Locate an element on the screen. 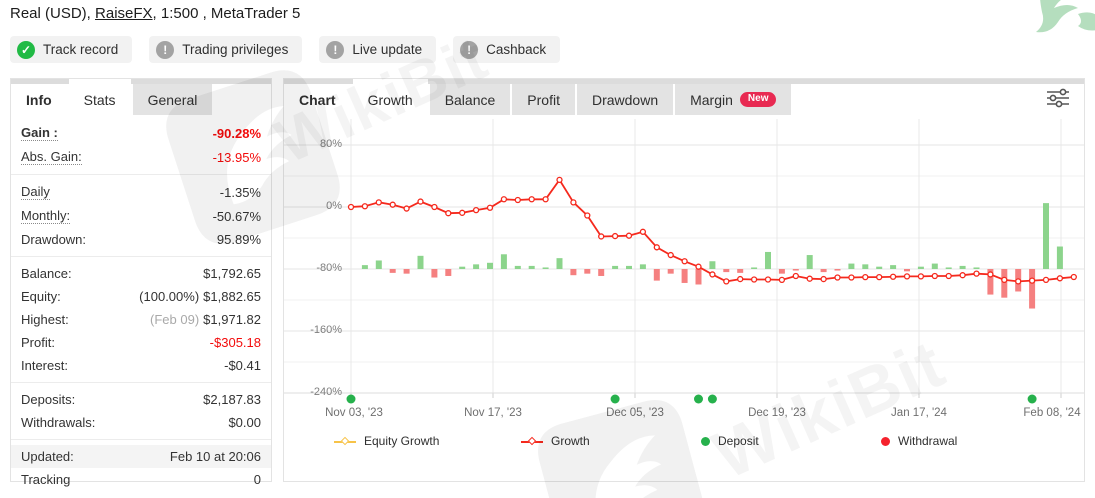 The width and height of the screenshot is (1095, 498). badge-label: Live update is located at coordinates (387, 49).